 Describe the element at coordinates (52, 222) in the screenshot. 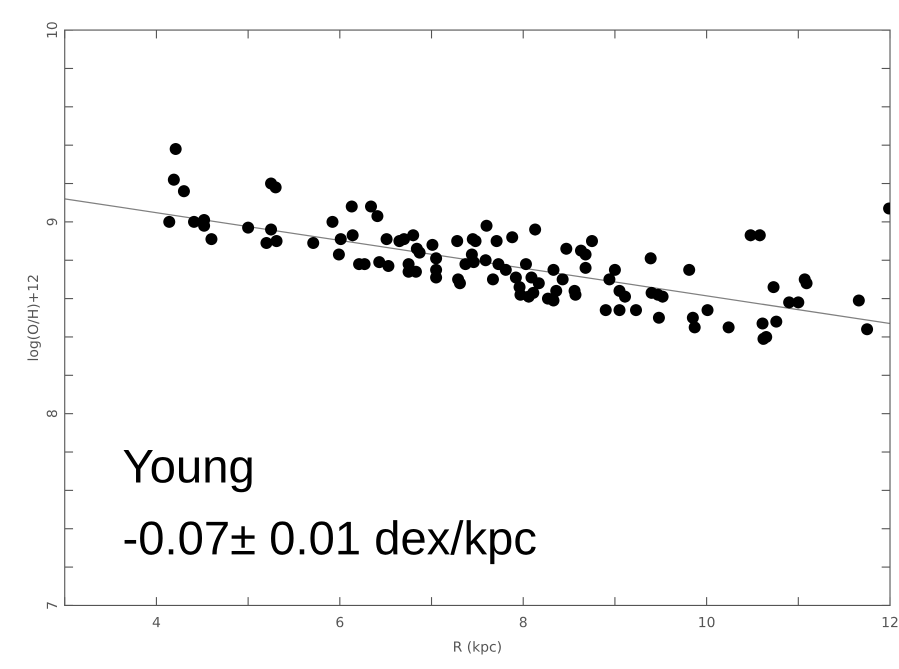

I see `y-tick-label: 9` at that location.